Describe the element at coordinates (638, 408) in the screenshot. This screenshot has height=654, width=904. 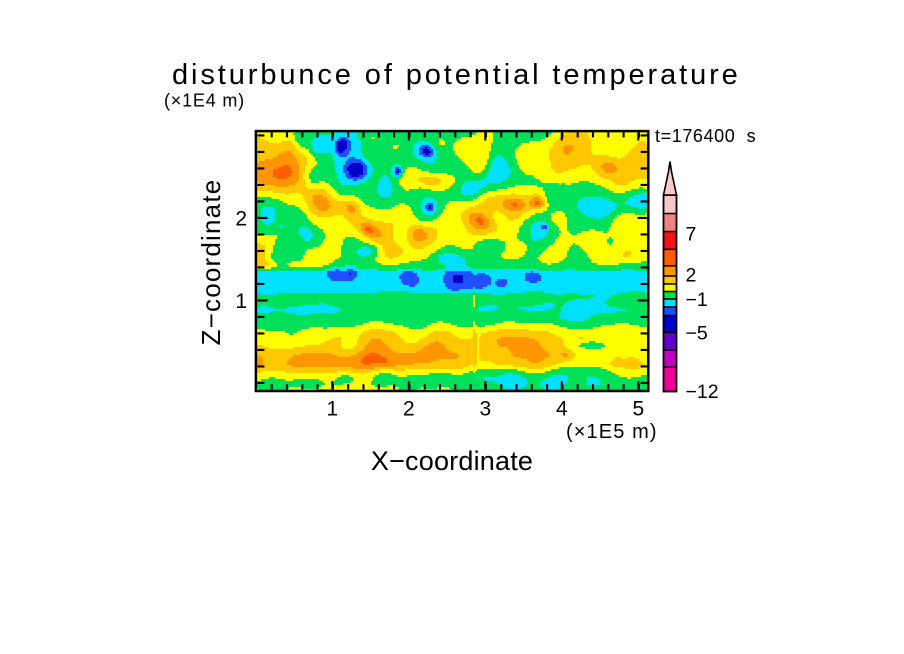
I see `svg-text: 5` at that location.